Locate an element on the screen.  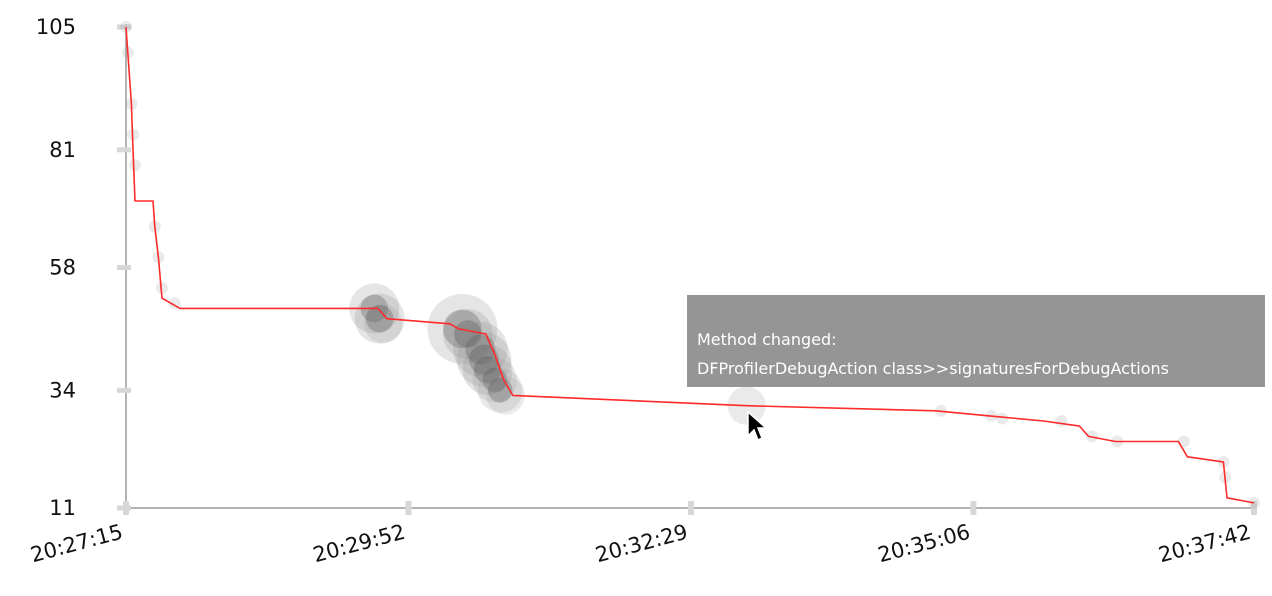
x-tick-label: 20:27:15 is located at coordinates (76, 544).